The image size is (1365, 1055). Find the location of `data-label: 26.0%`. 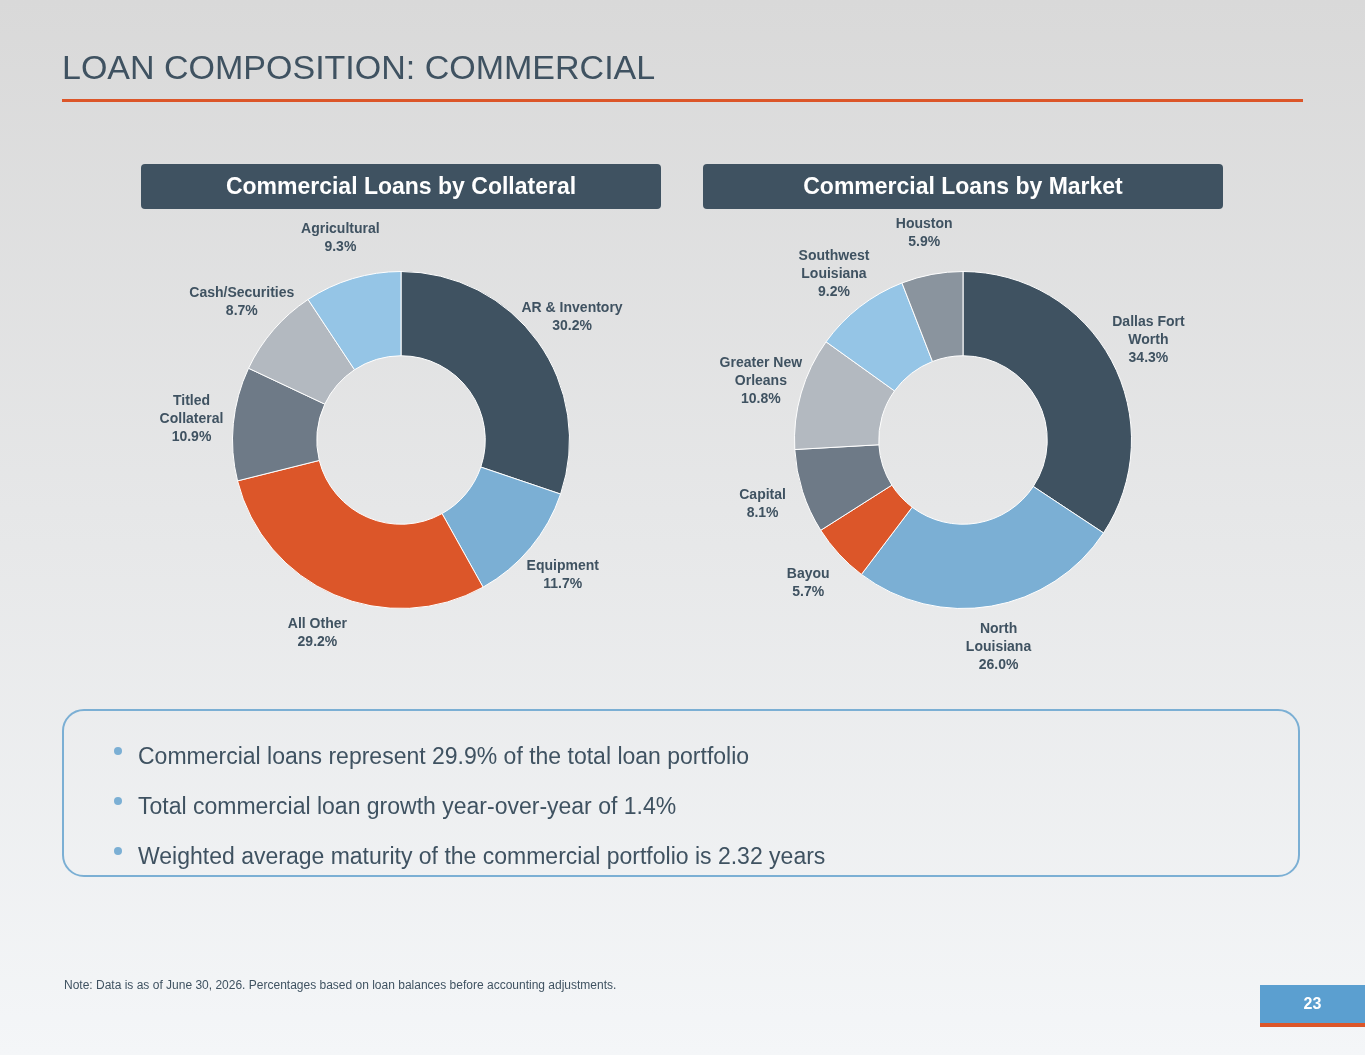

data-label: 26.0% is located at coordinates (998, 664).